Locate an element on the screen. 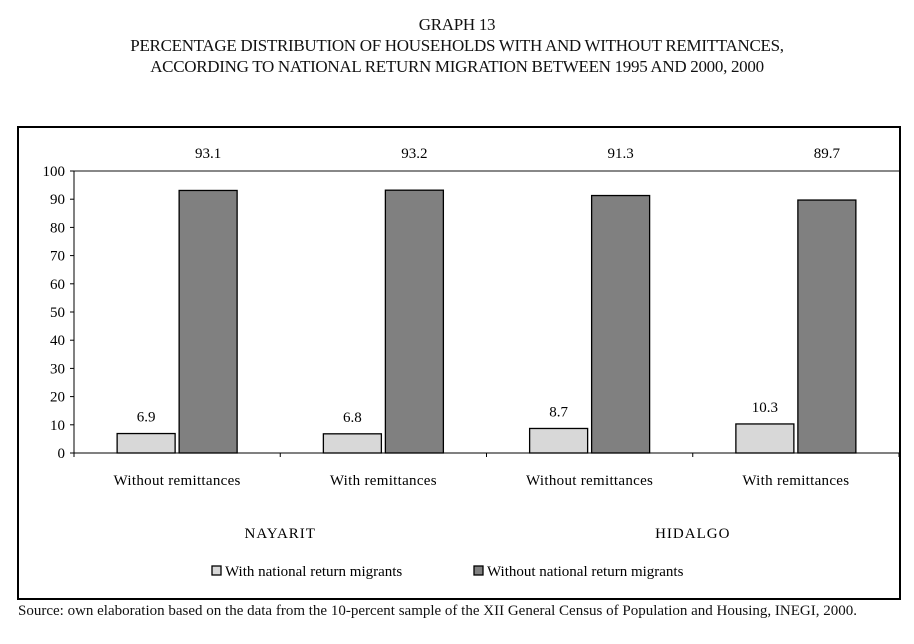 This screenshot has height=644, width=914. y-tick-label: 80 is located at coordinates (57, 228).